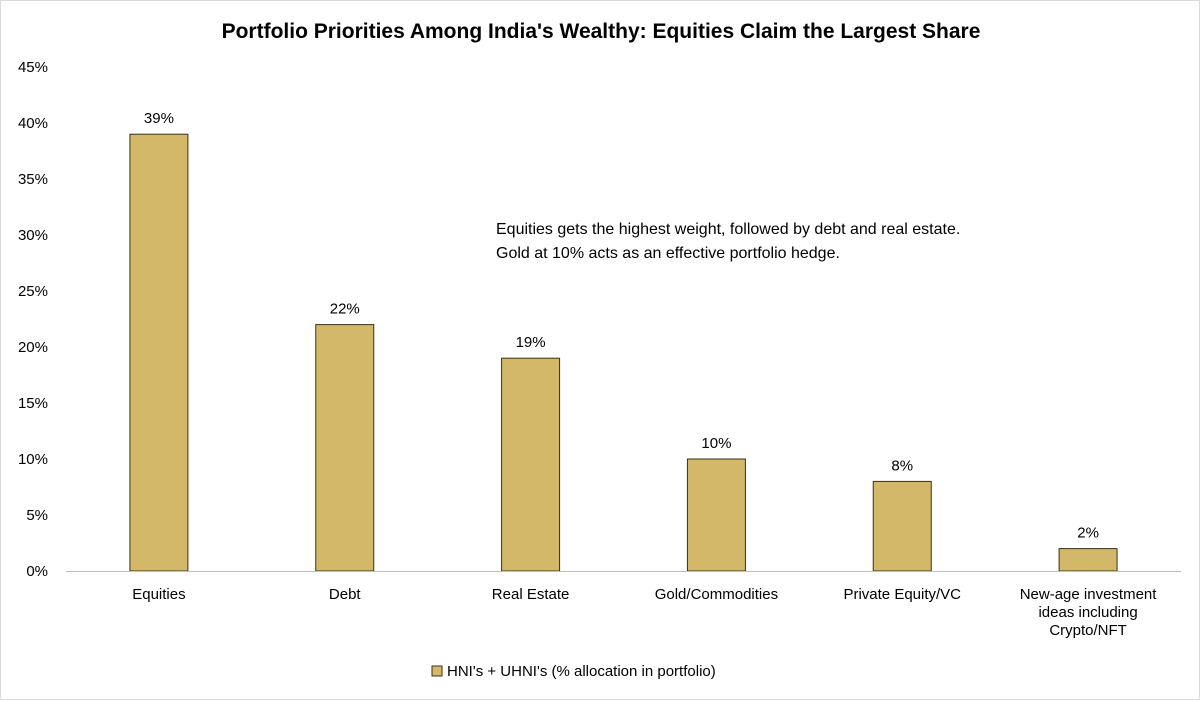 The width and height of the screenshot is (1200, 701). What do you see at coordinates (1088, 533) in the screenshot?
I see `data-label: 2%` at bounding box center [1088, 533].